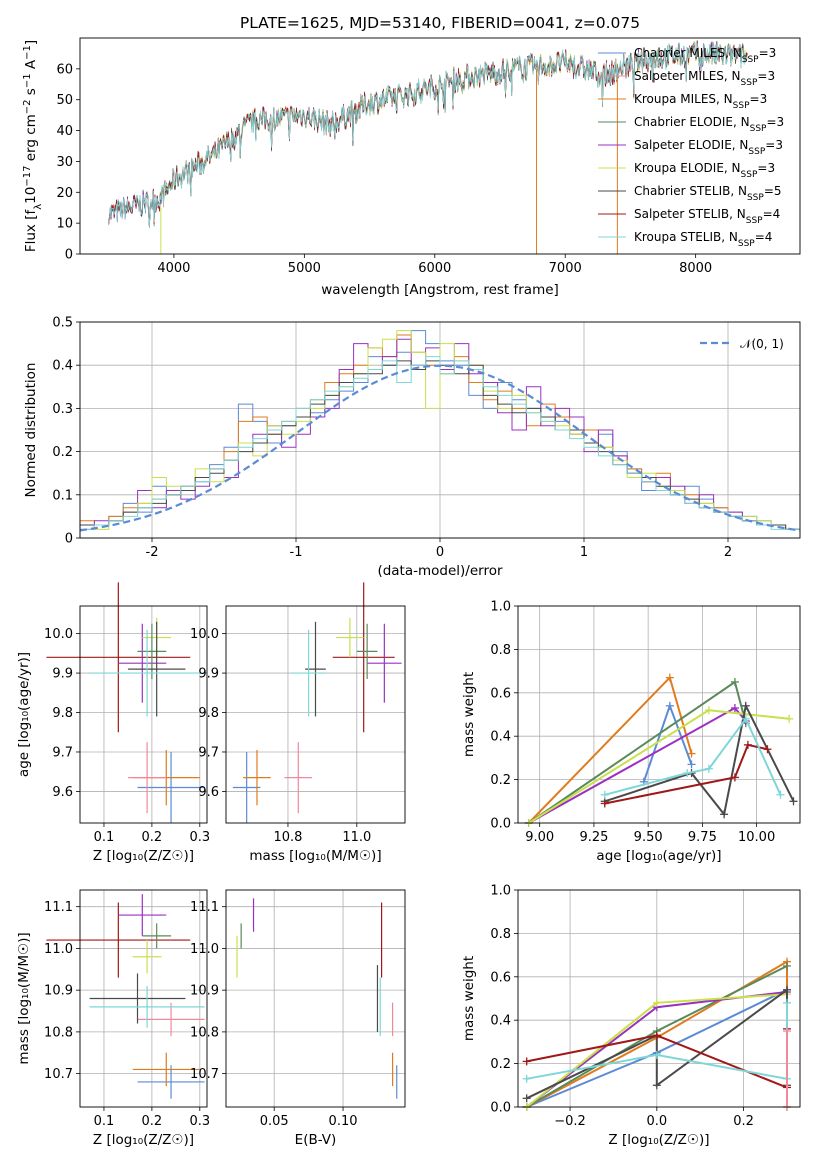 The image size is (819, 1170). I want to click on legend-label: Chabrier STELIB, N, so click(690, 191).